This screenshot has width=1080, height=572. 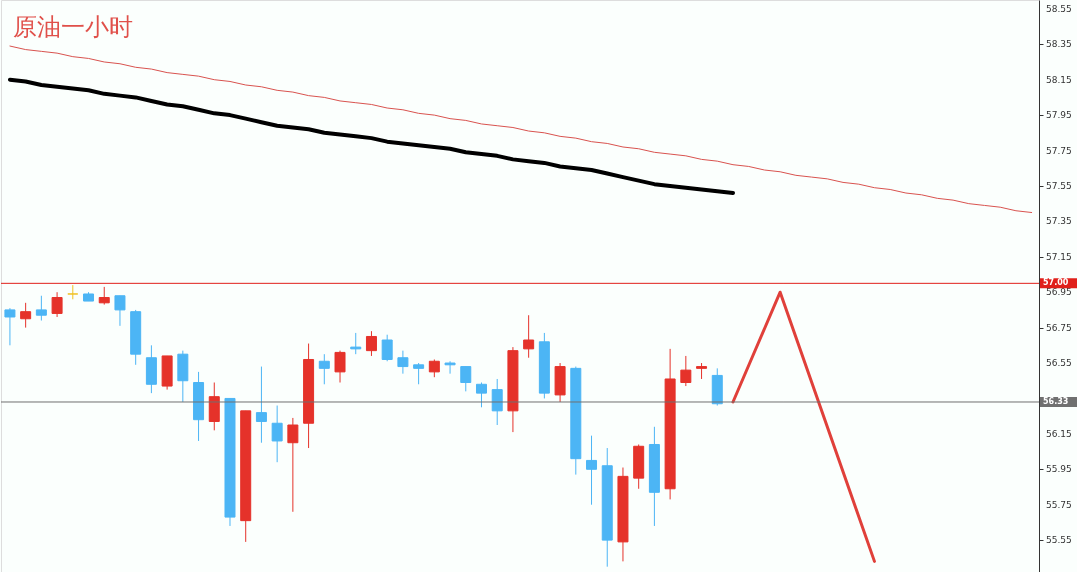 What do you see at coordinates (1056, 401) in the screenshot?
I see `ref-line-label: 56.33` at bounding box center [1056, 401].